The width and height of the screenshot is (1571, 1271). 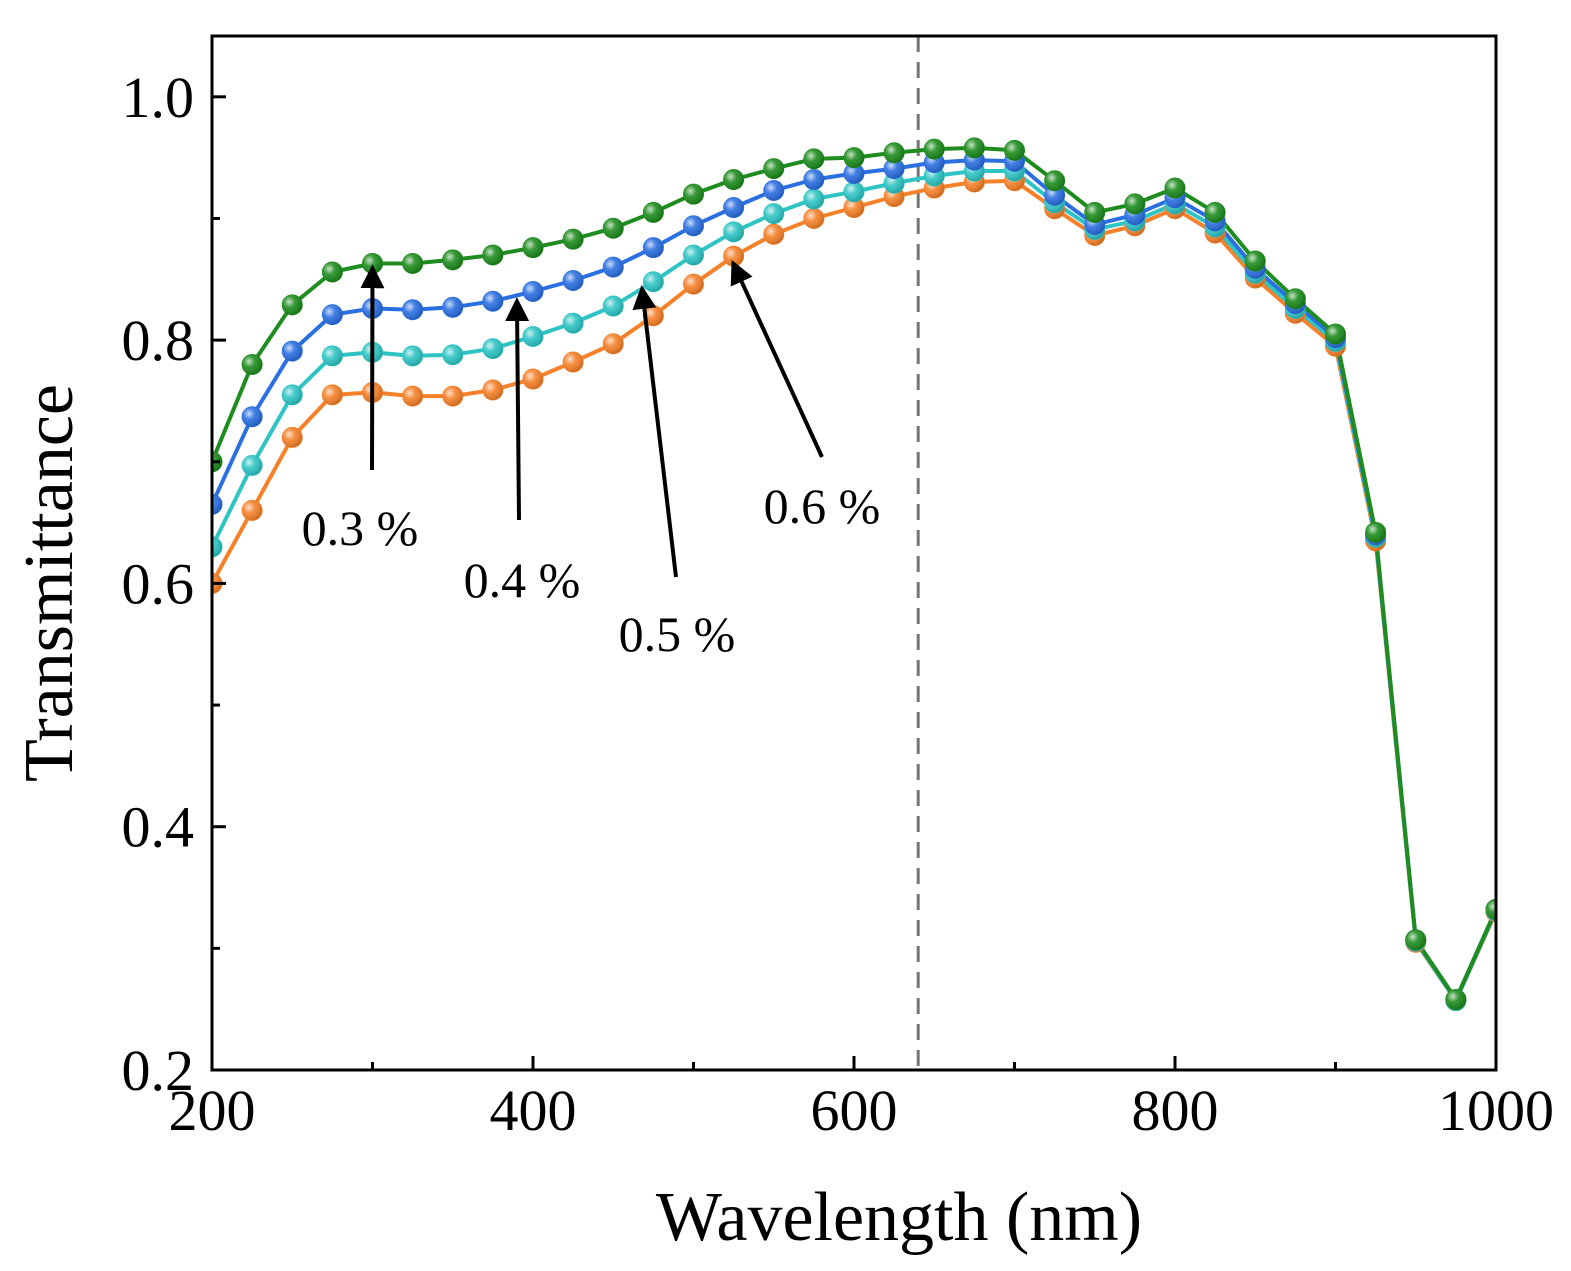 I want to click on annotation-label: 0.5 %, so click(x=677, y=634).